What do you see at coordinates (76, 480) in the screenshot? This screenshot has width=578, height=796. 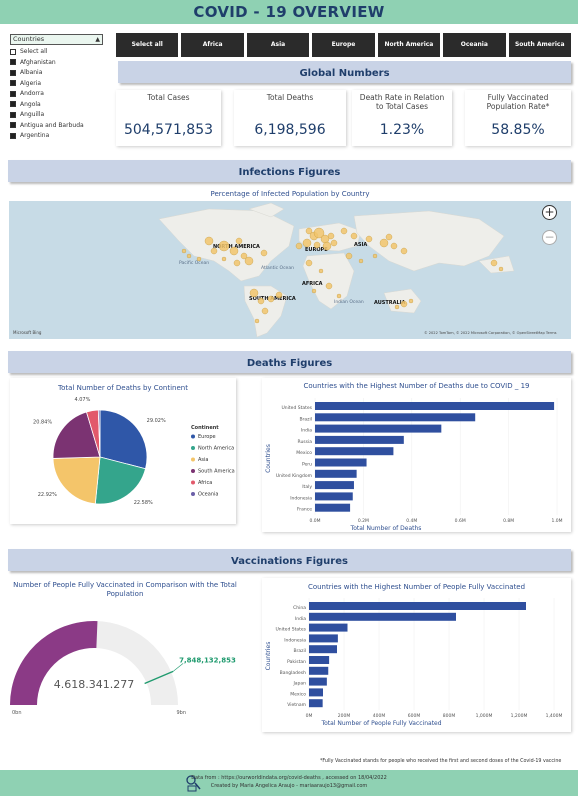 I see `pie-slice-asia` at bounding box center [76, 480].